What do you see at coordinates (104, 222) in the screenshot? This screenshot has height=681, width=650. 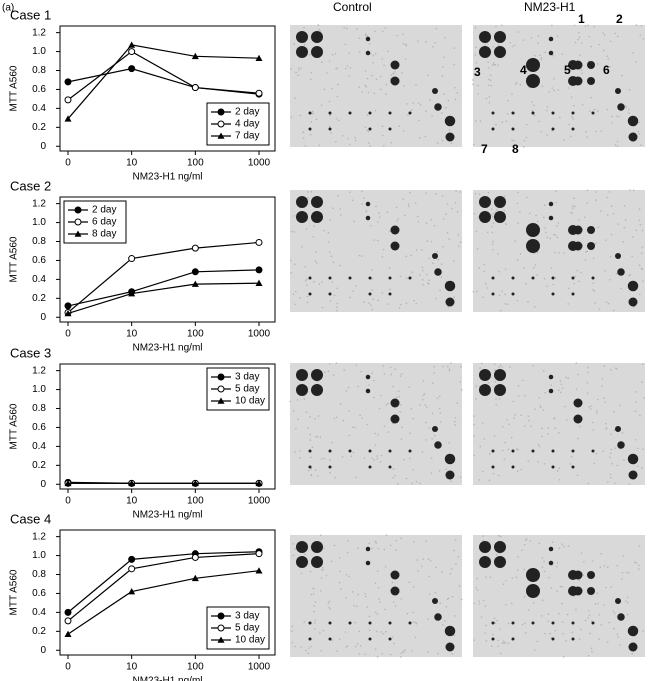 I see `legend-label: 6 day` at bounding box center [104, 222].